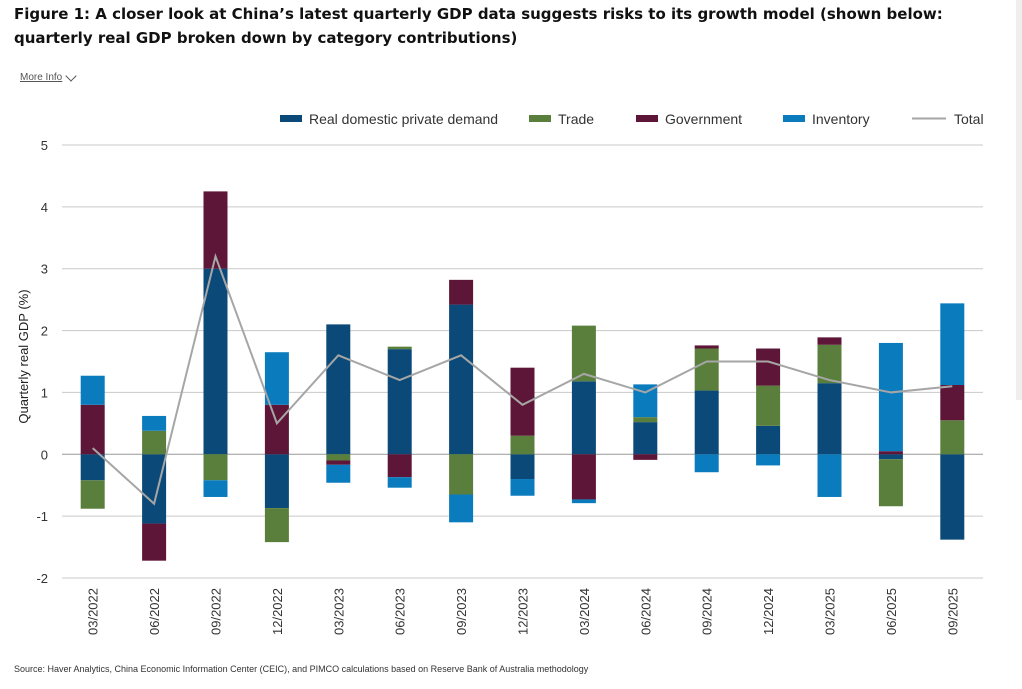  Describe the element at coordinates (403, 119) in the screenshot. I see `legend-label: Real domestic private demand` at that location.